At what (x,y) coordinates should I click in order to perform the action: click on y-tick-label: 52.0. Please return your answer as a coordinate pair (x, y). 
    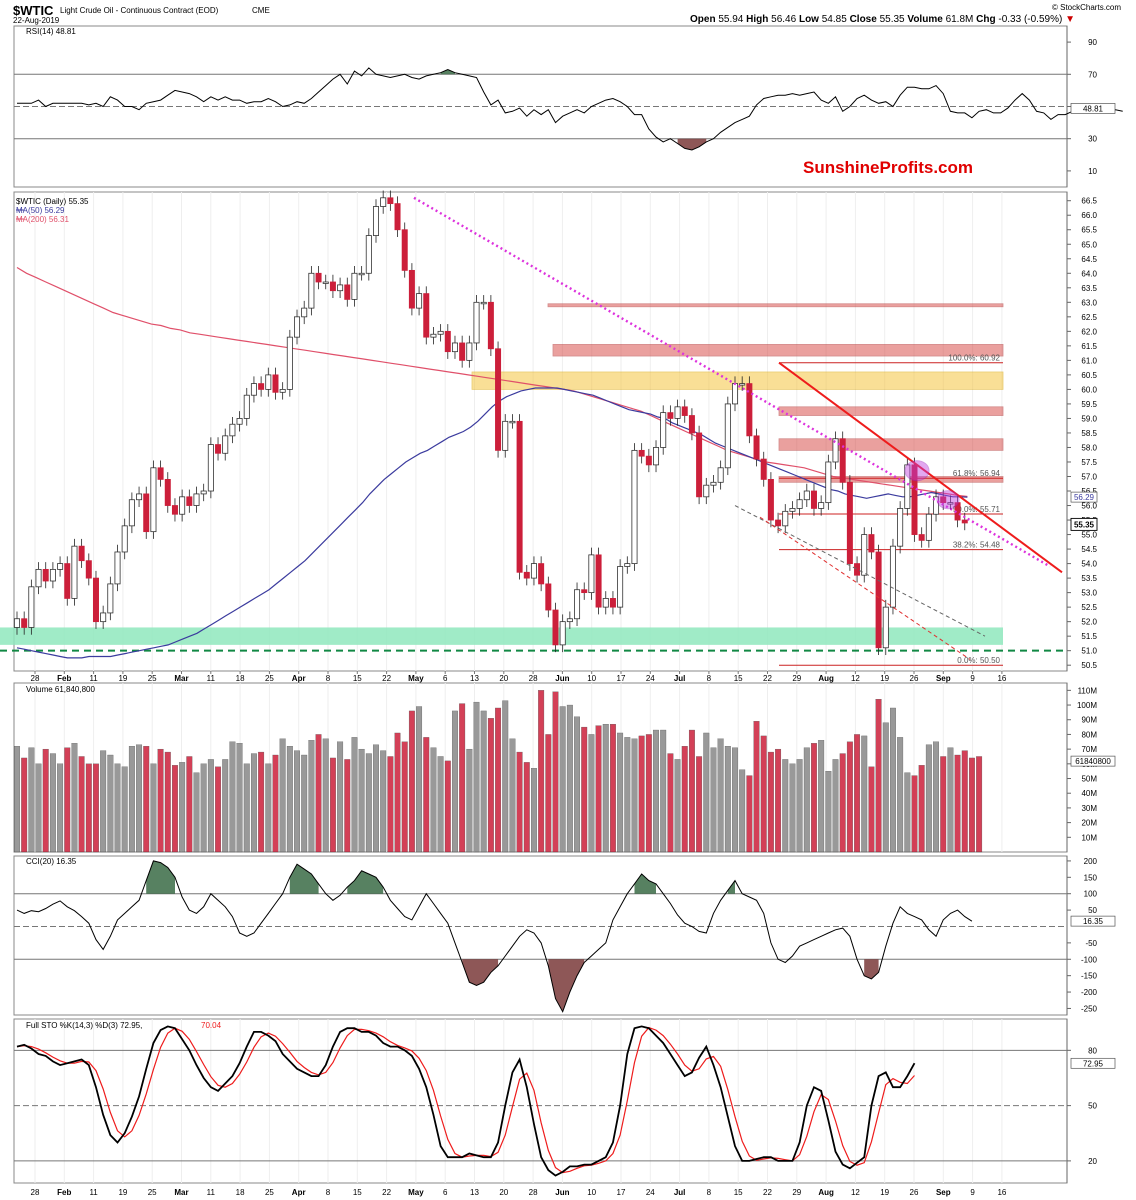
    Looking at the image, I should click on (1089, 622).